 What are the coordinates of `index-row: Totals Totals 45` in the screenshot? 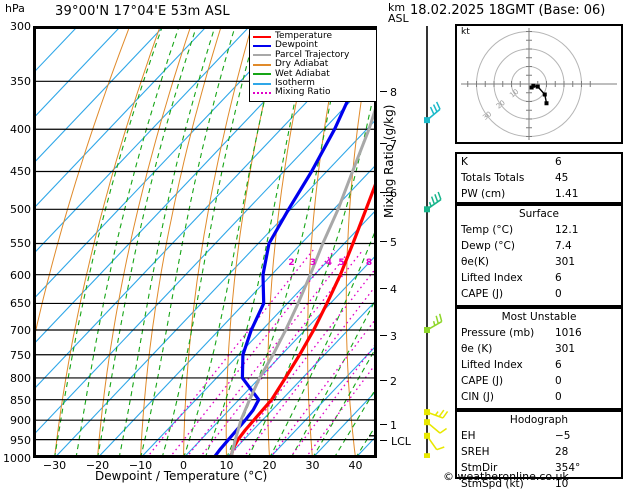 It's located at (539, 178).